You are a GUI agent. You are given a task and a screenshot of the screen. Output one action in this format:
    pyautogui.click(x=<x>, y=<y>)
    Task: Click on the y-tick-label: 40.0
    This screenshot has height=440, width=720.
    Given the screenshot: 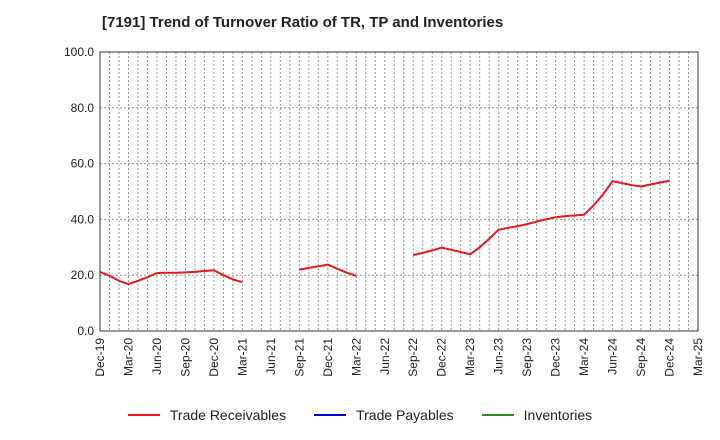 What is the action you would take?
    pyautogui.click(x=83, y=219)
    